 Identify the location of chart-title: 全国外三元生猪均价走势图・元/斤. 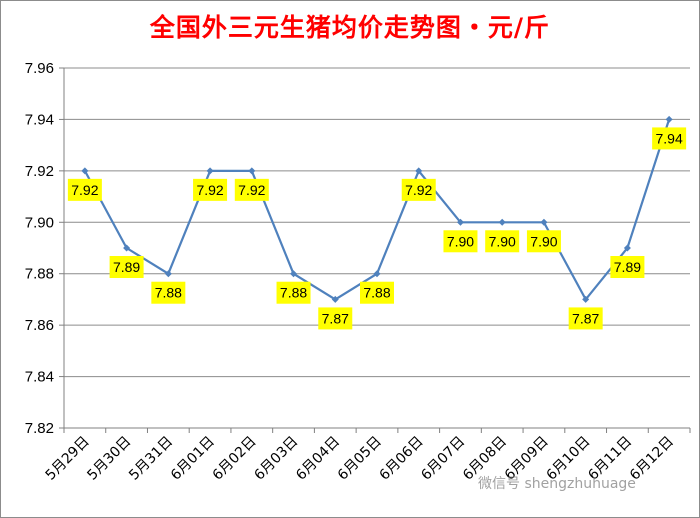
(350, 27).